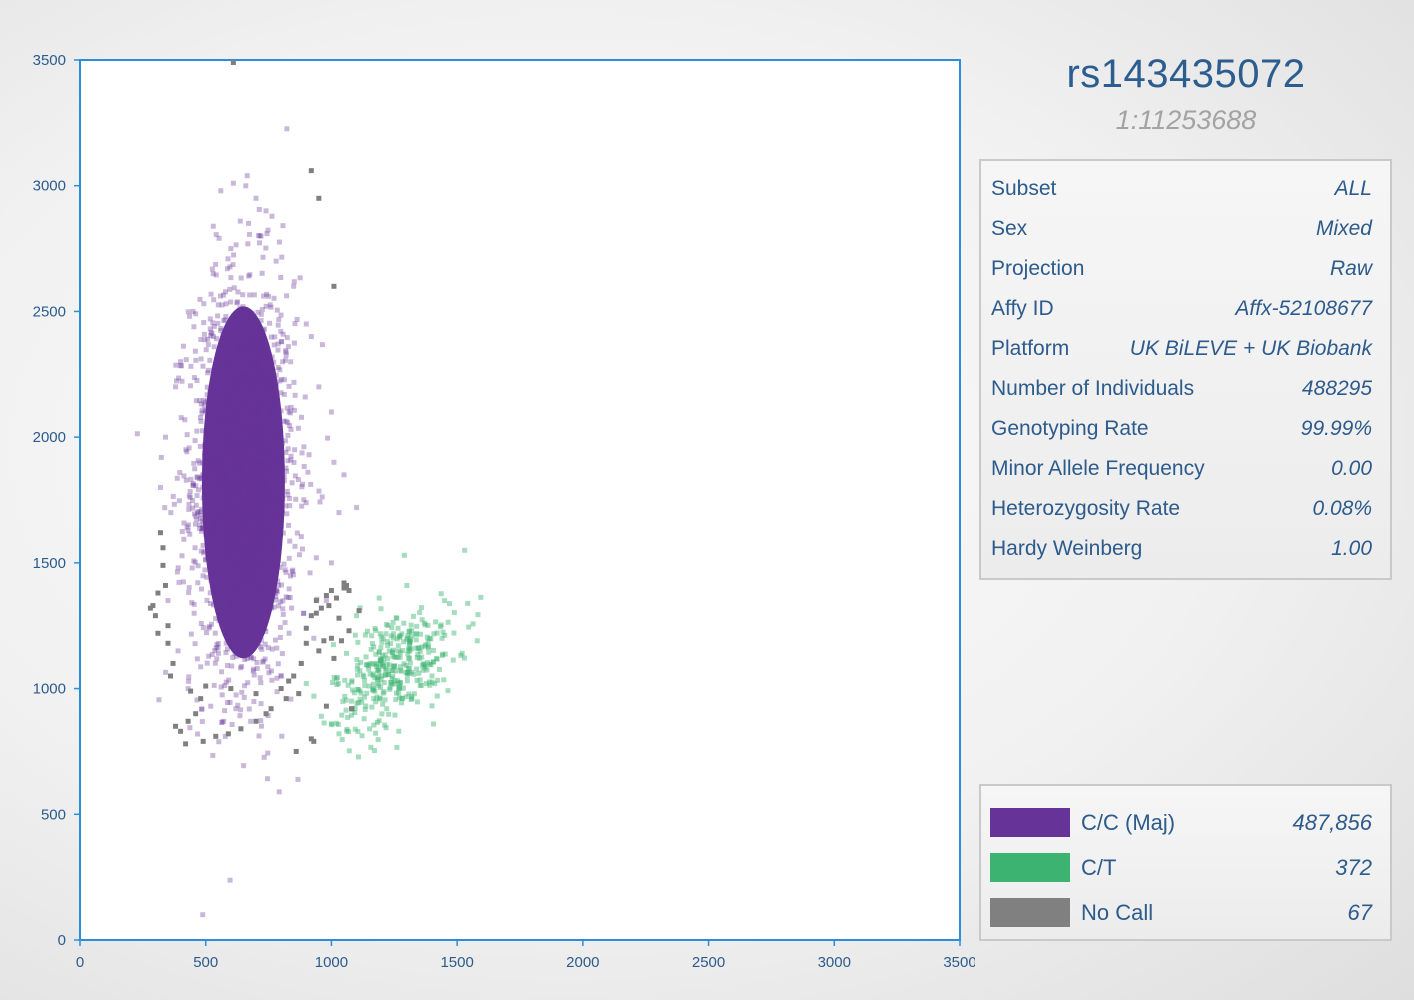 This screenshot has height=1000, width=1414. What do you see at coordinates (1181, 269) in the screenshot?
I see `info-row-projection: Projection Raw` at bounding box center [1181, 269].